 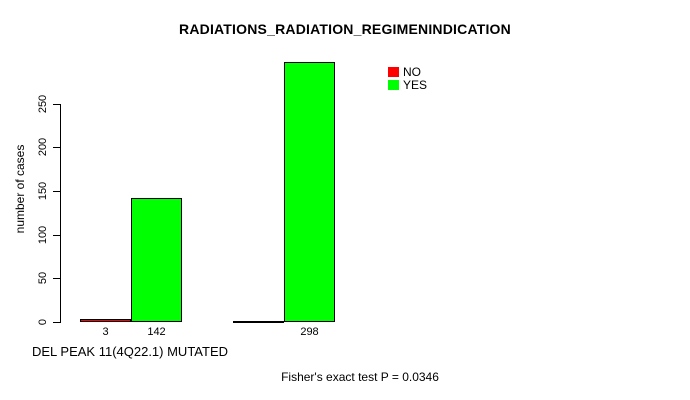 What do you see at coordinates (258, 322) in the screenshot?
I see `bar-no-group2` at bounding box center [258, 322].